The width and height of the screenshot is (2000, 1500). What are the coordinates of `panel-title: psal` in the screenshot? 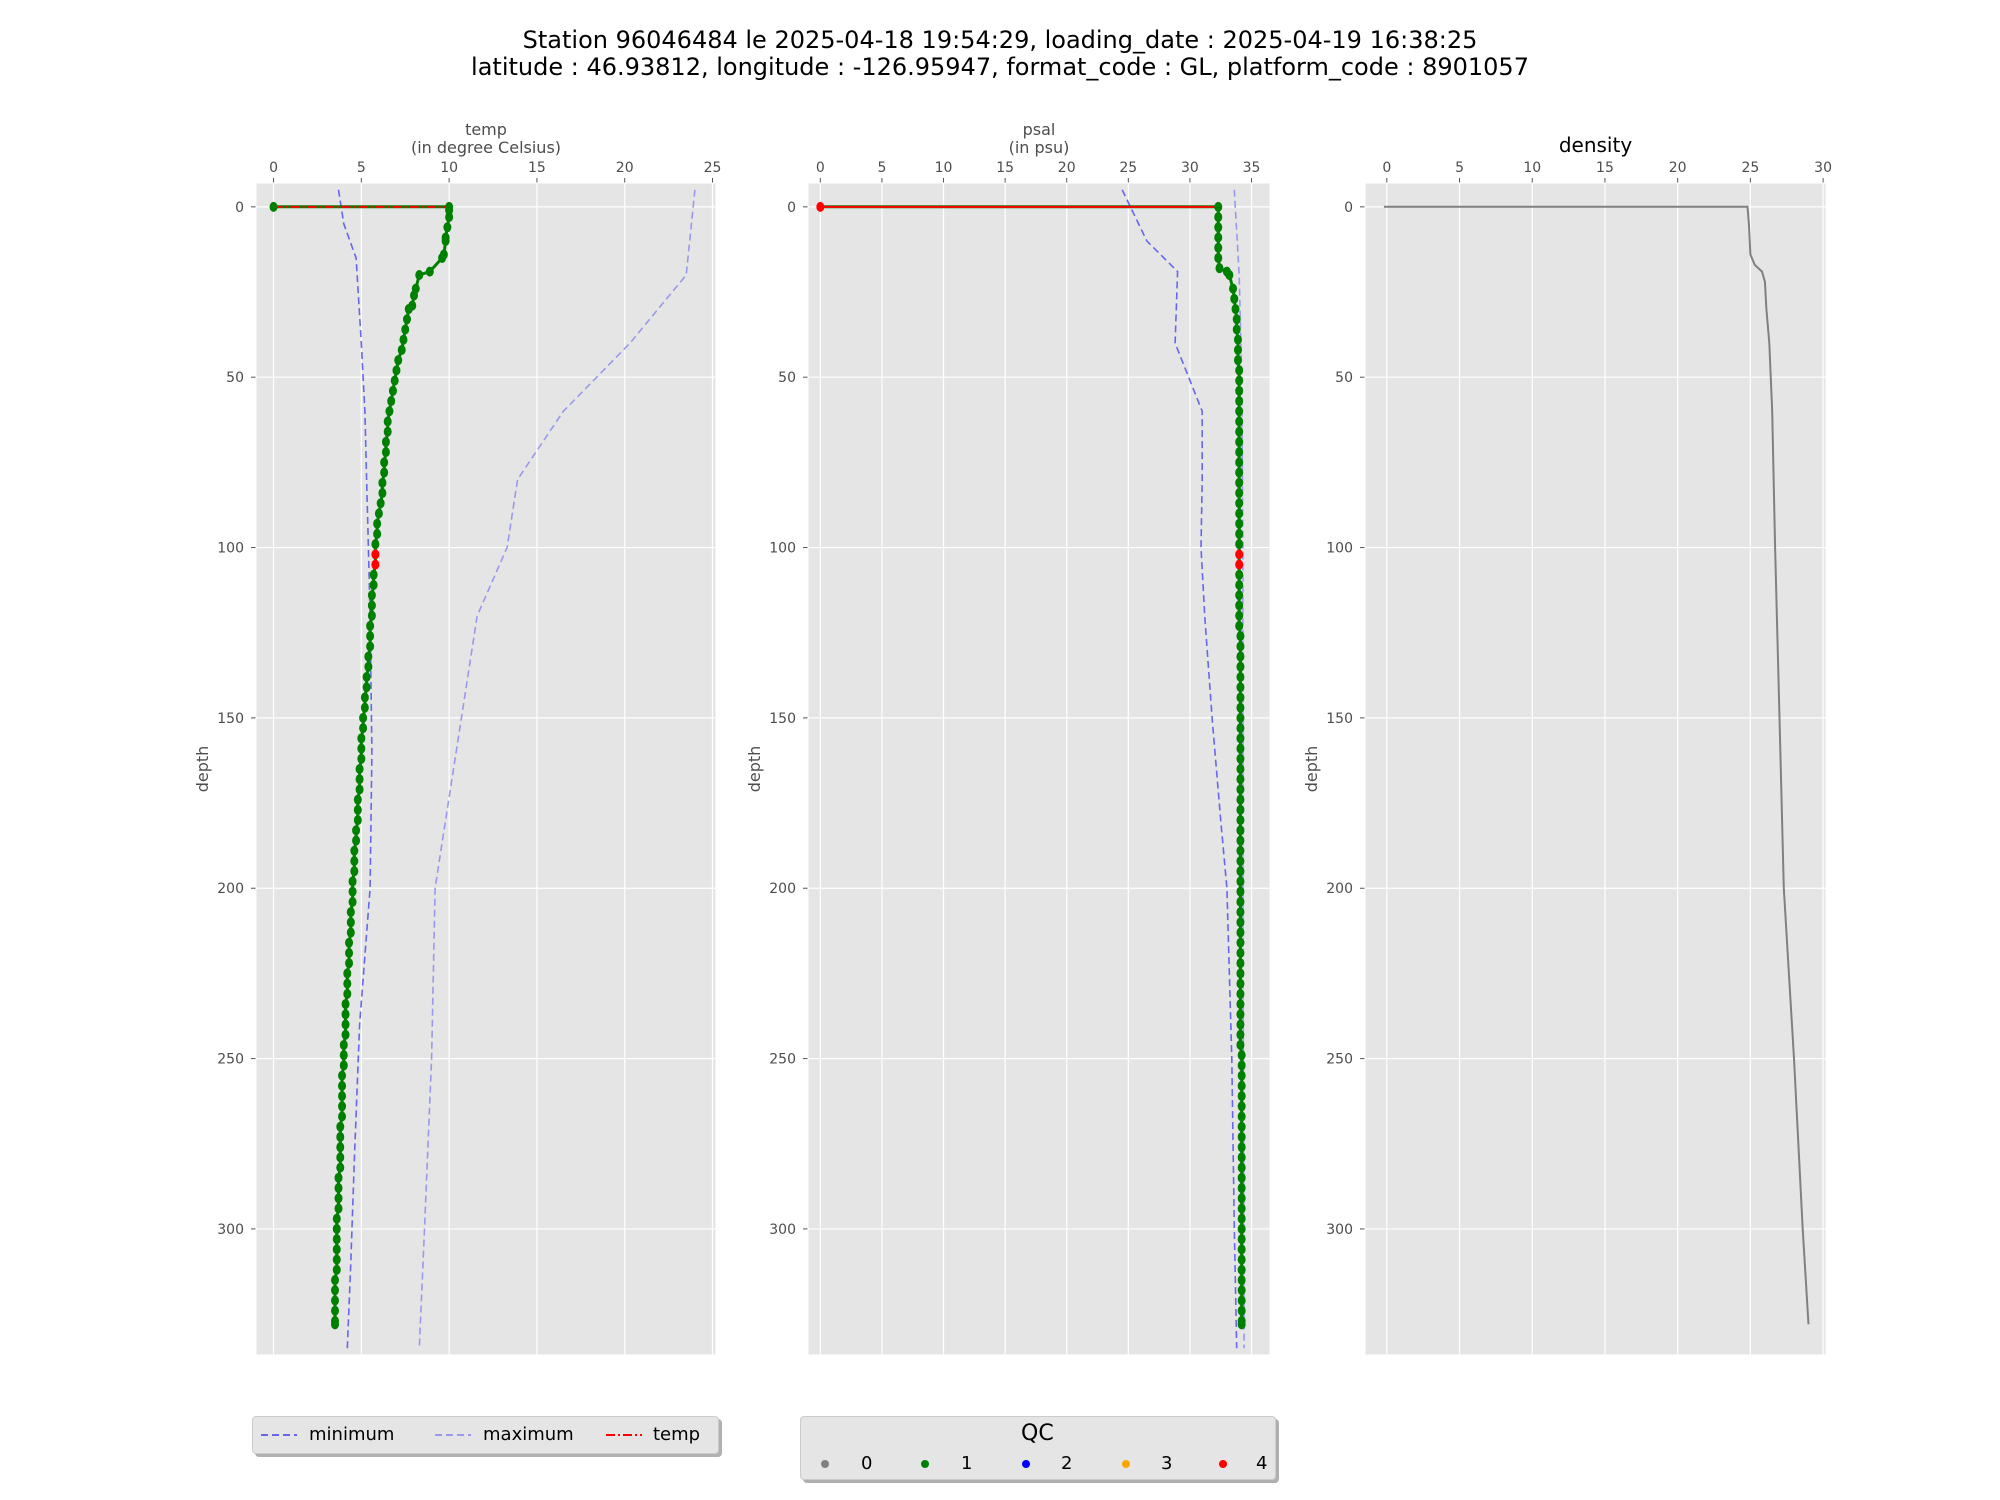 It's located at (1039, 129).